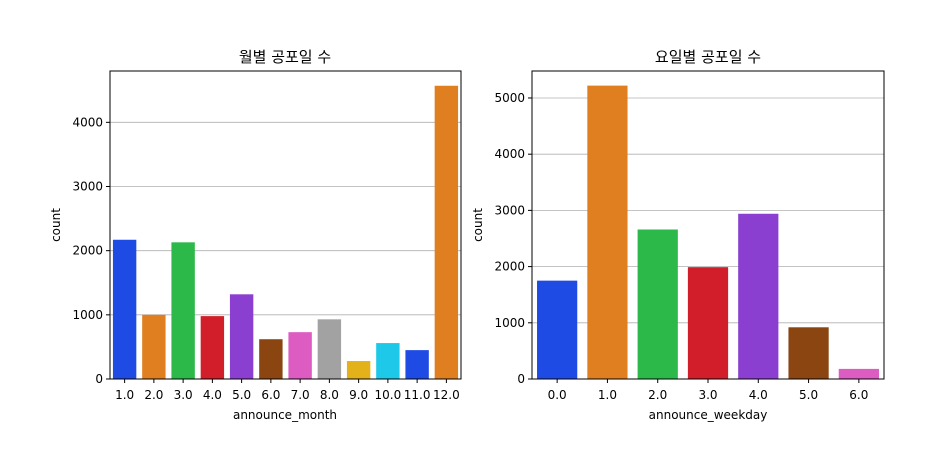 Image resolution: width=933 pixels, height=470 pixels. Describe the element at coordinates (708, 57) in the screenshot. I see `chart-title: 요일별 공포일 수` at that location.